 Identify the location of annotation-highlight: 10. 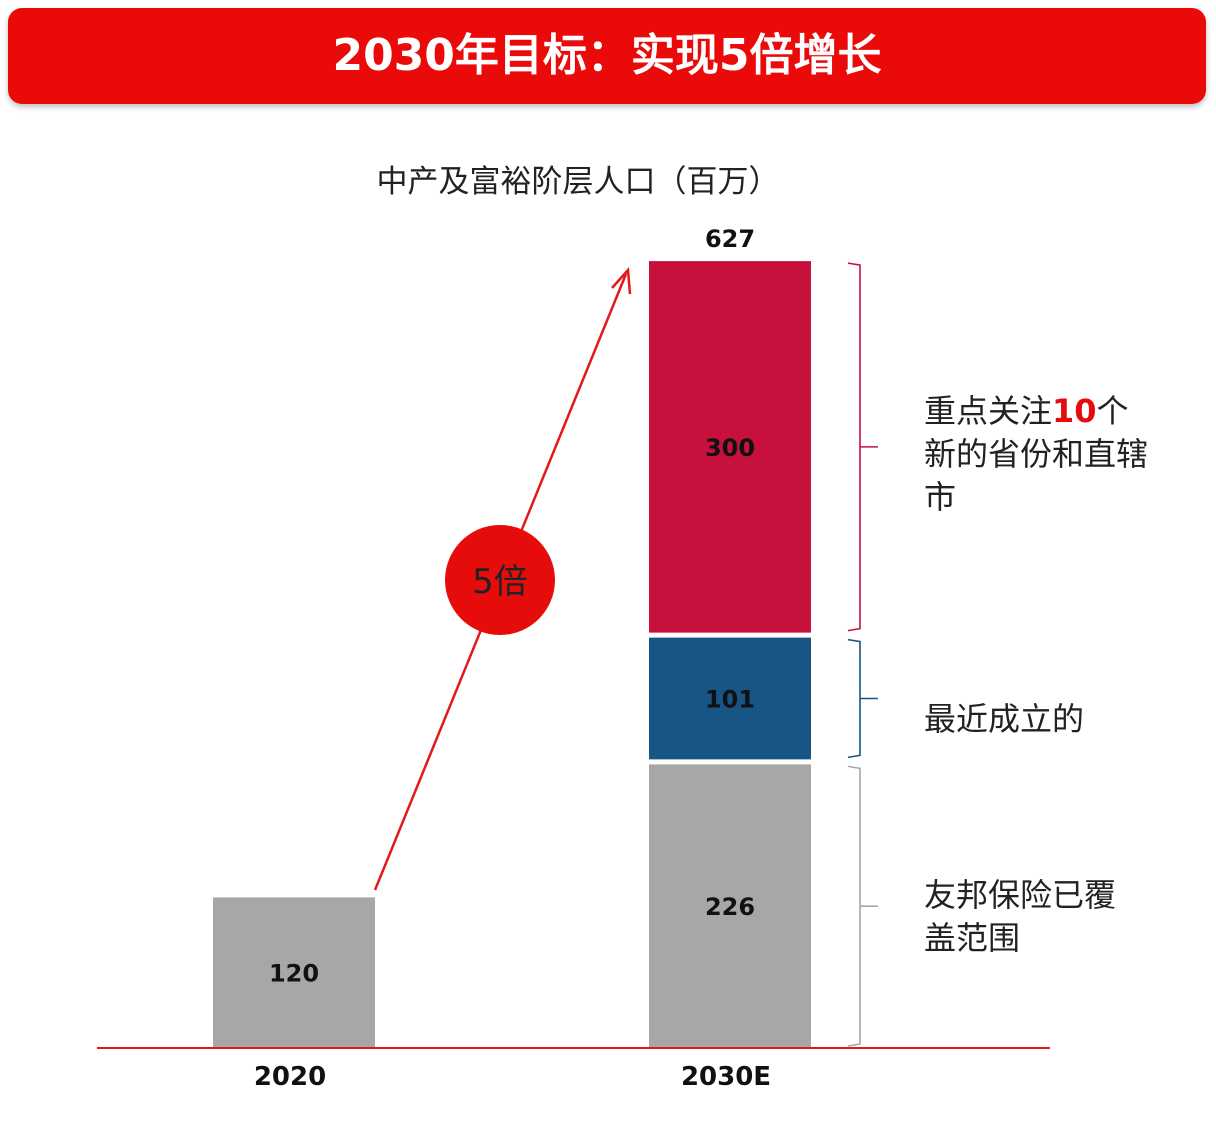
(1074, 411).